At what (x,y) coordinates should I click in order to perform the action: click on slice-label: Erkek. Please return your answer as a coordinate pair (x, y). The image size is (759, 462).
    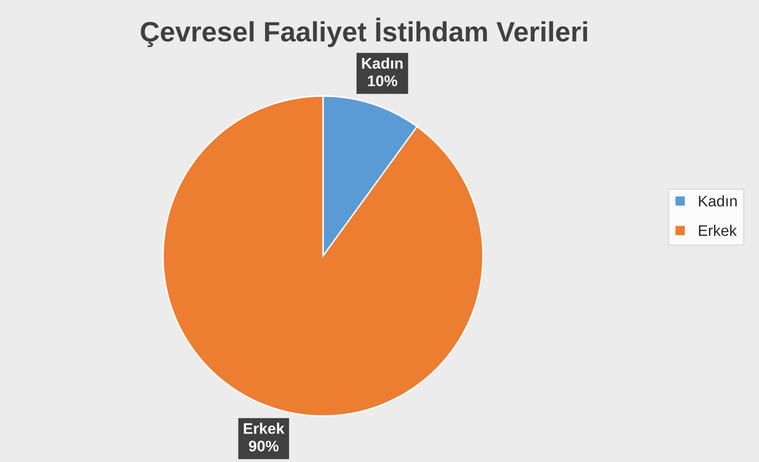
    Looking at the image, I should click on (264, 428).